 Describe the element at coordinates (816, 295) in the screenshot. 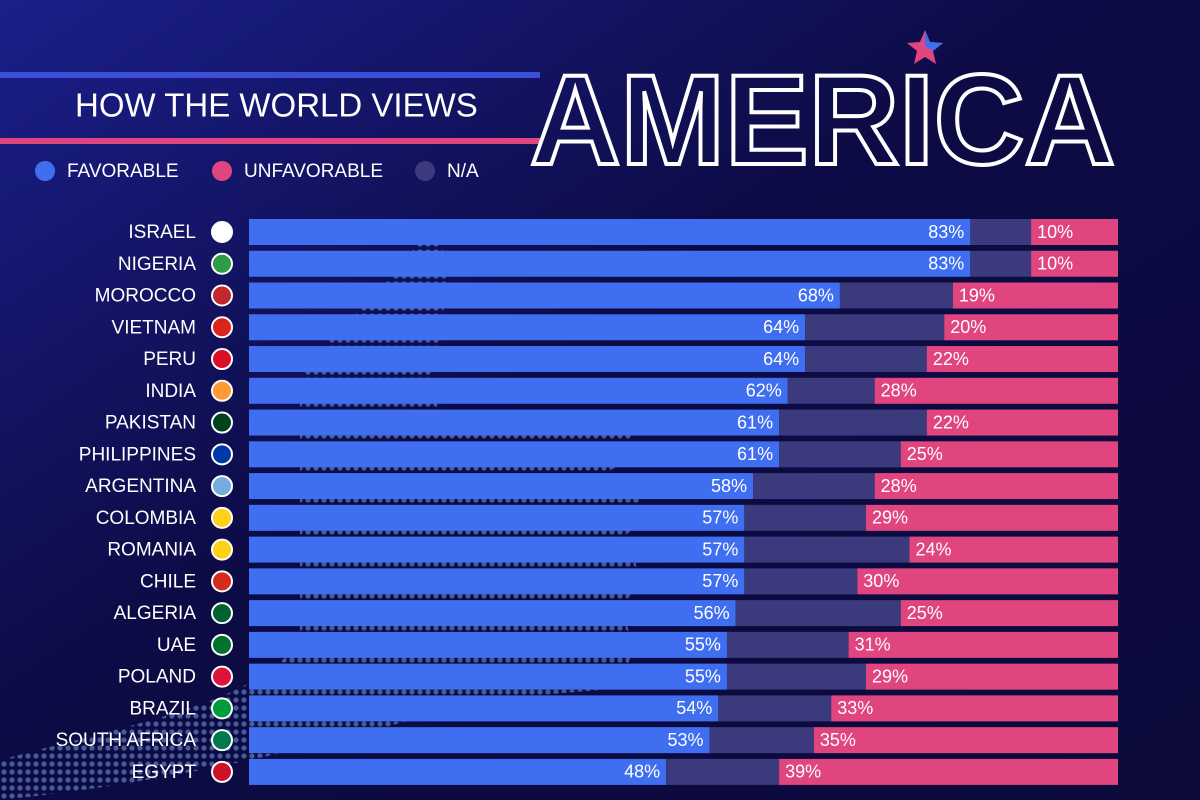

I see `value-label: 68%` at that location.